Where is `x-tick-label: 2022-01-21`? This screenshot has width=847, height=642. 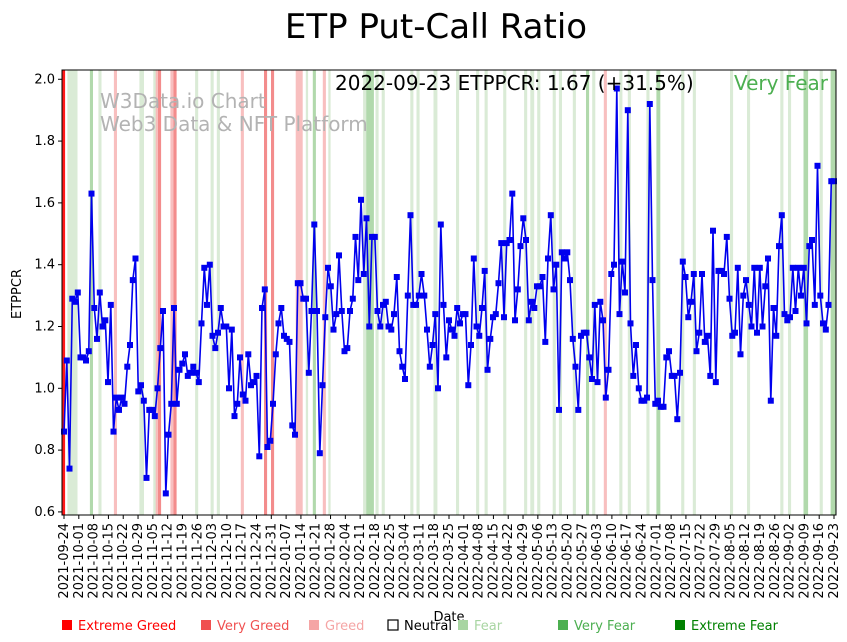 x-tick-label: 2022-01-21 is located at coordinates (316, 561).